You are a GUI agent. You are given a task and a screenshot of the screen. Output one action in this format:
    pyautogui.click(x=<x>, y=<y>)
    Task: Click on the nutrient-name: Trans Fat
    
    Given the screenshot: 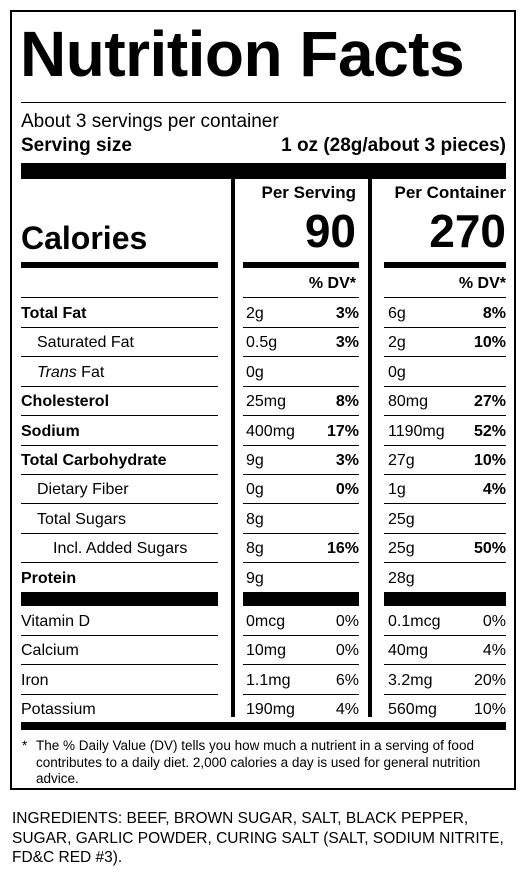 What is the action you would take?
    pyautogui.click(x=70, y=372)
    